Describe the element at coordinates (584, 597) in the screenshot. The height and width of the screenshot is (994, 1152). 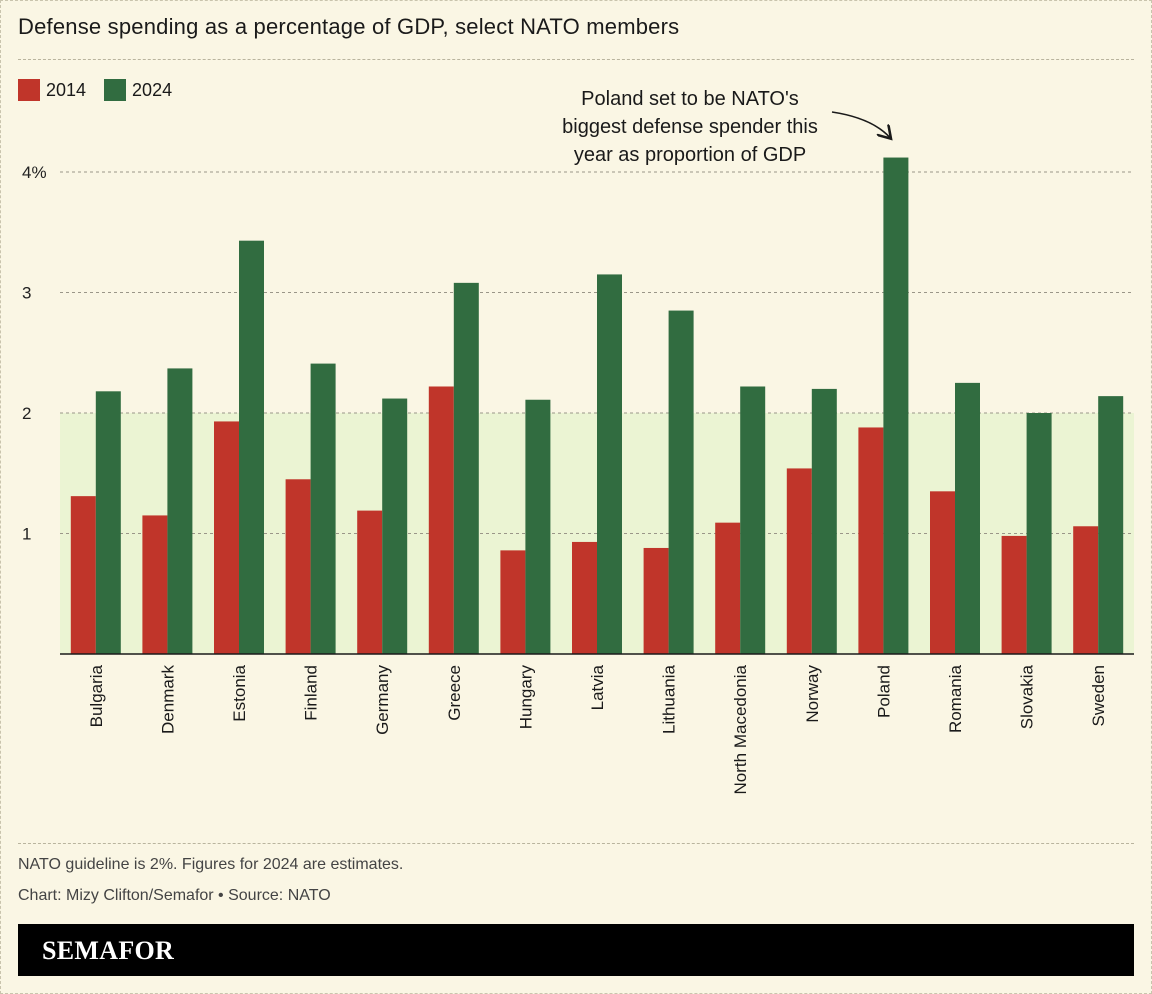
I see `bar-2014-latvia` at that location.